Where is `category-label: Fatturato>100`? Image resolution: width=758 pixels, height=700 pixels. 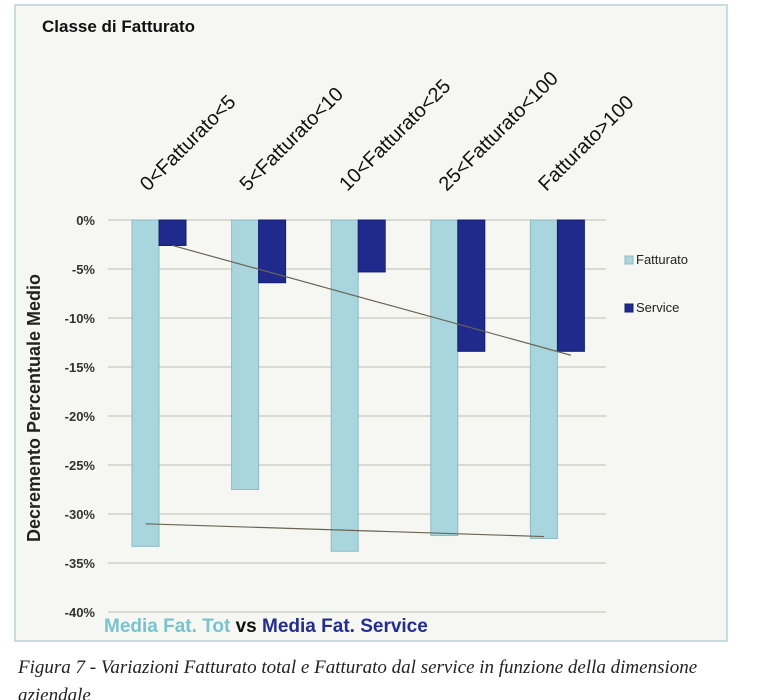
category-label: Fatturato>100 is located at coordinates (586, 144).